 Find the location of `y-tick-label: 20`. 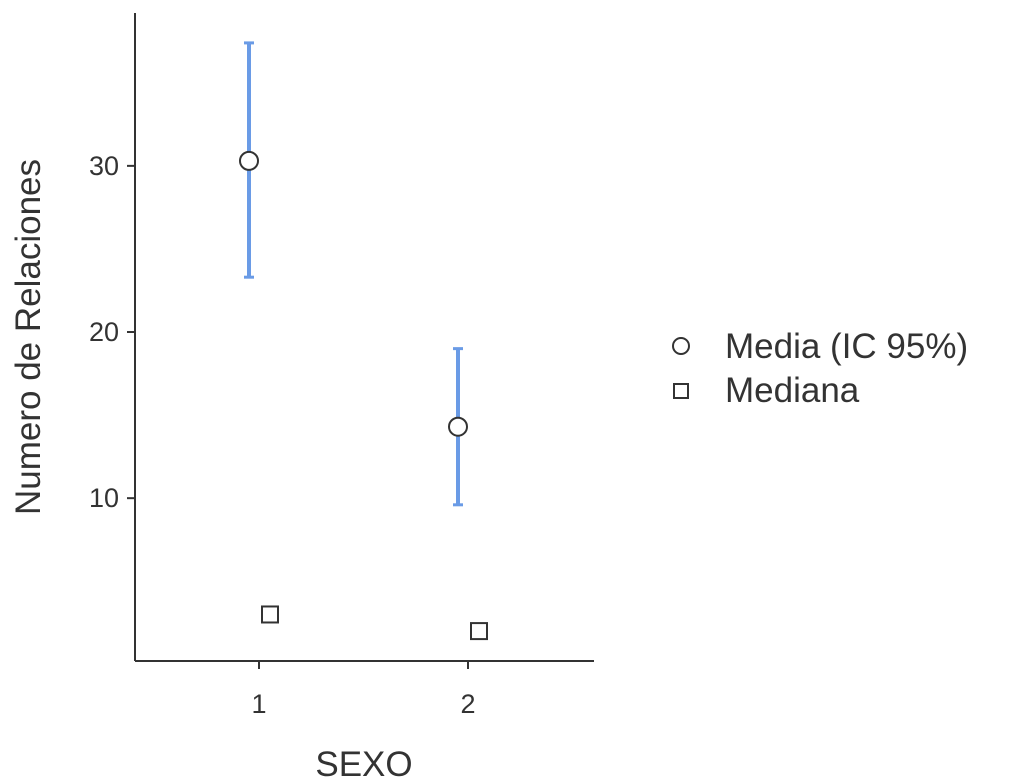

y-tick-label: 20 is located at coordinates (104, 332).